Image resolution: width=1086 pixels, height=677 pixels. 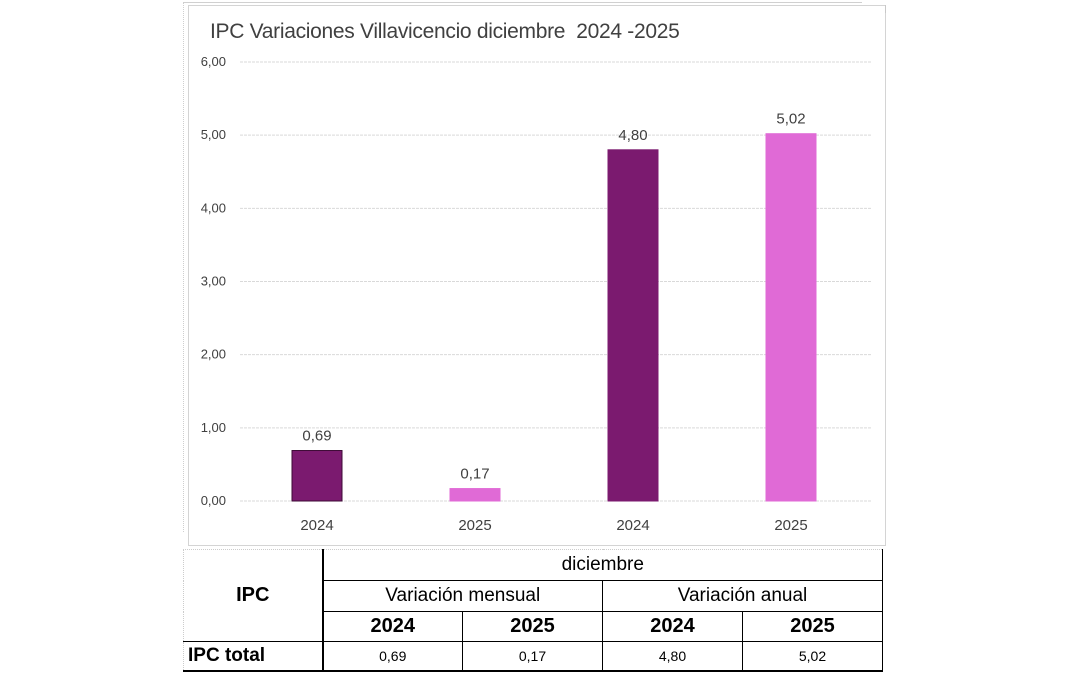 What do you see at coordinates (672, 656) in the screenshot?
I see `value-cell: 4,80` at bounding box center [672, 656].